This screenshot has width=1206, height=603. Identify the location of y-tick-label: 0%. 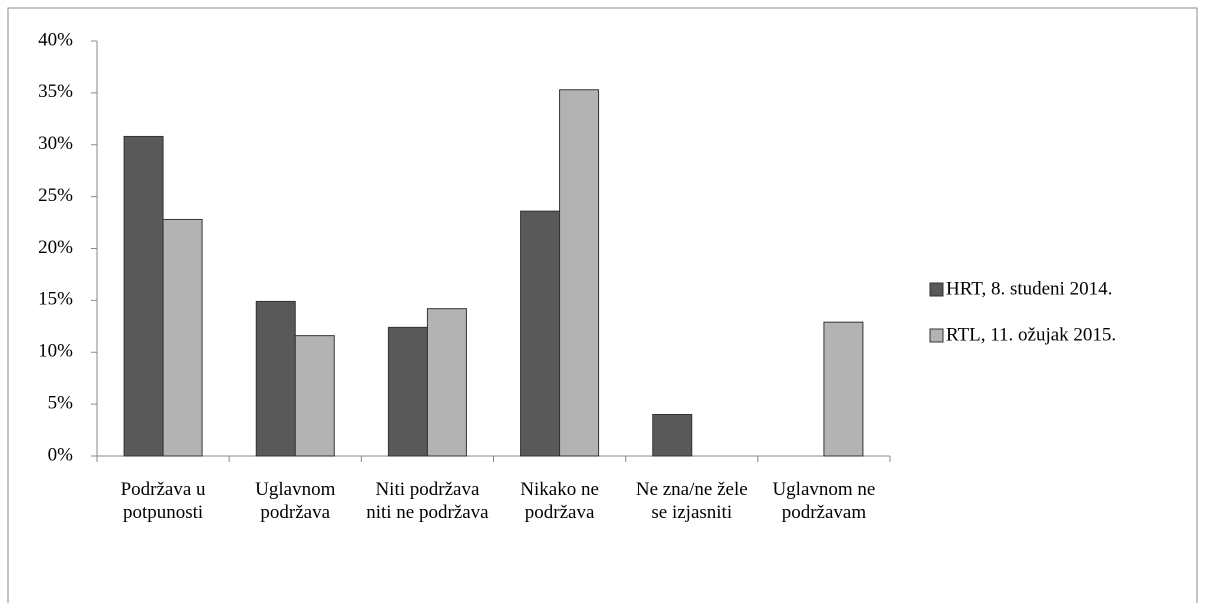
(61, 454).